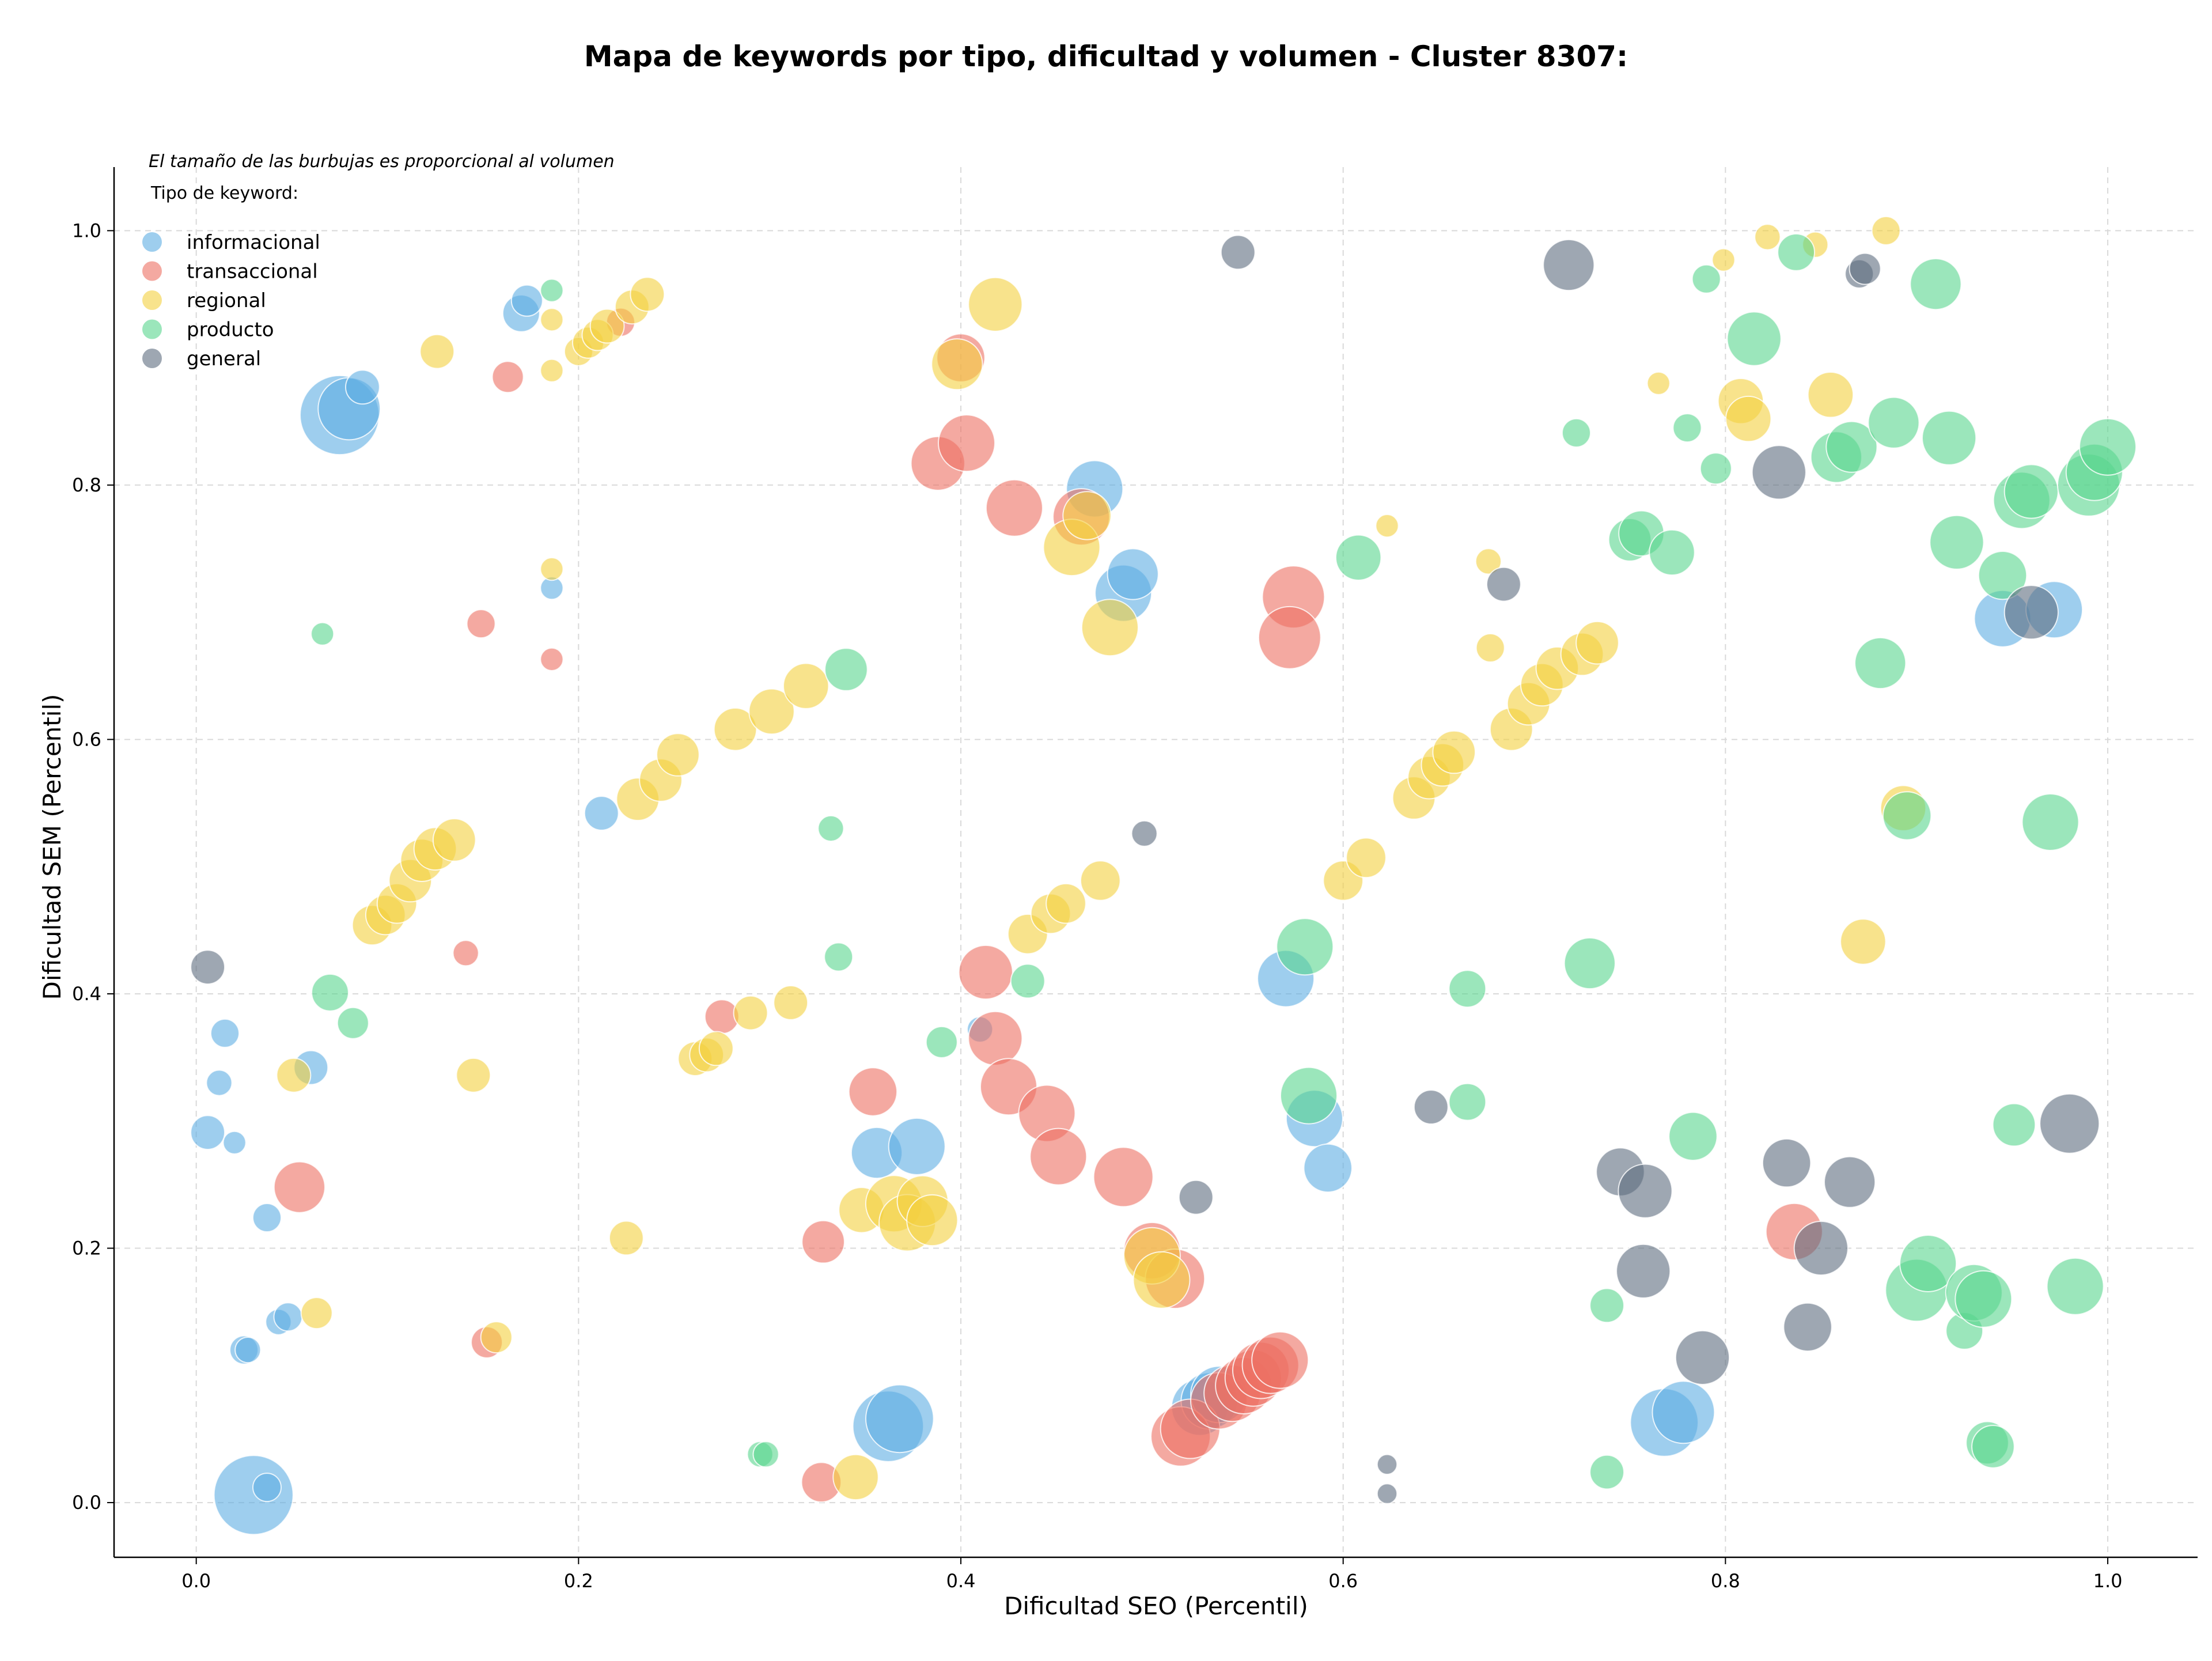 Image resolution: width=2212 pixels, height=1661 pixels. What do you see at coordinates (961, 1581) in the screenshot?
I see `x-tick-label: 0.4` at bounding box center [961, 1581].